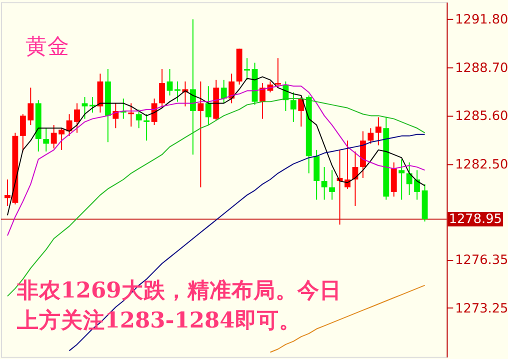 This screenshot has height=359, width=508. What do you see at coordinates (475, 220) in the screenshot?
I see `ref-line-label: 1278.95` at bounding box center [475, 220].